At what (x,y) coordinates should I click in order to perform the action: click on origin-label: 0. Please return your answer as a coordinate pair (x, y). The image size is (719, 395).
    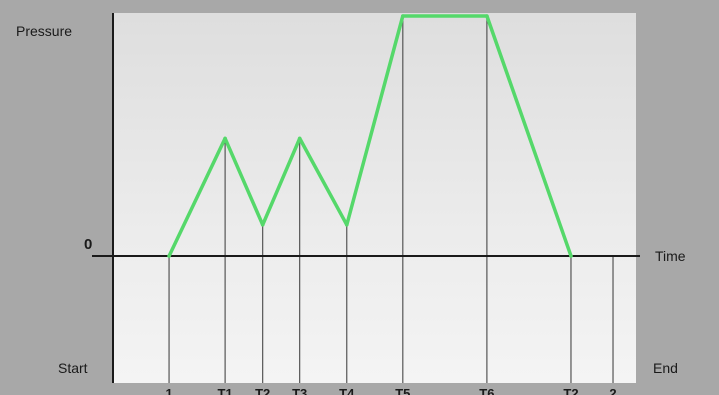
    Looking at the image, I should click on (88, 244).